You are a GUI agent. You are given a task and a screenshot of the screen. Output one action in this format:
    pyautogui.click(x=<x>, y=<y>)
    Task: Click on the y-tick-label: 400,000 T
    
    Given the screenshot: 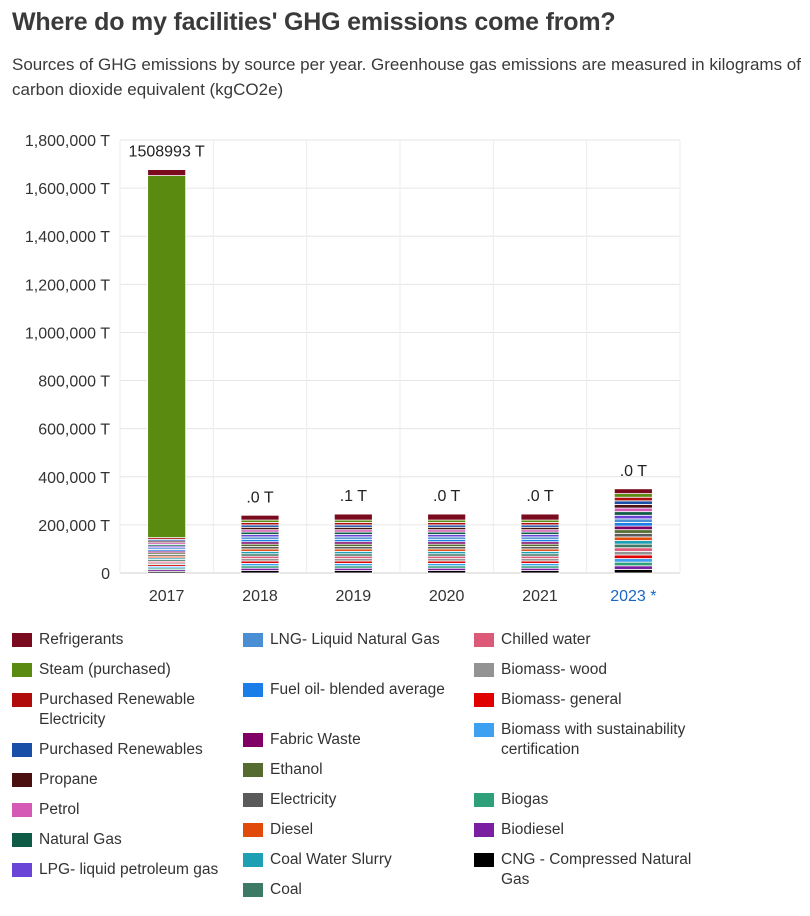 What is the action you would take?
    pyautogui.click(x=74, y=478)
    